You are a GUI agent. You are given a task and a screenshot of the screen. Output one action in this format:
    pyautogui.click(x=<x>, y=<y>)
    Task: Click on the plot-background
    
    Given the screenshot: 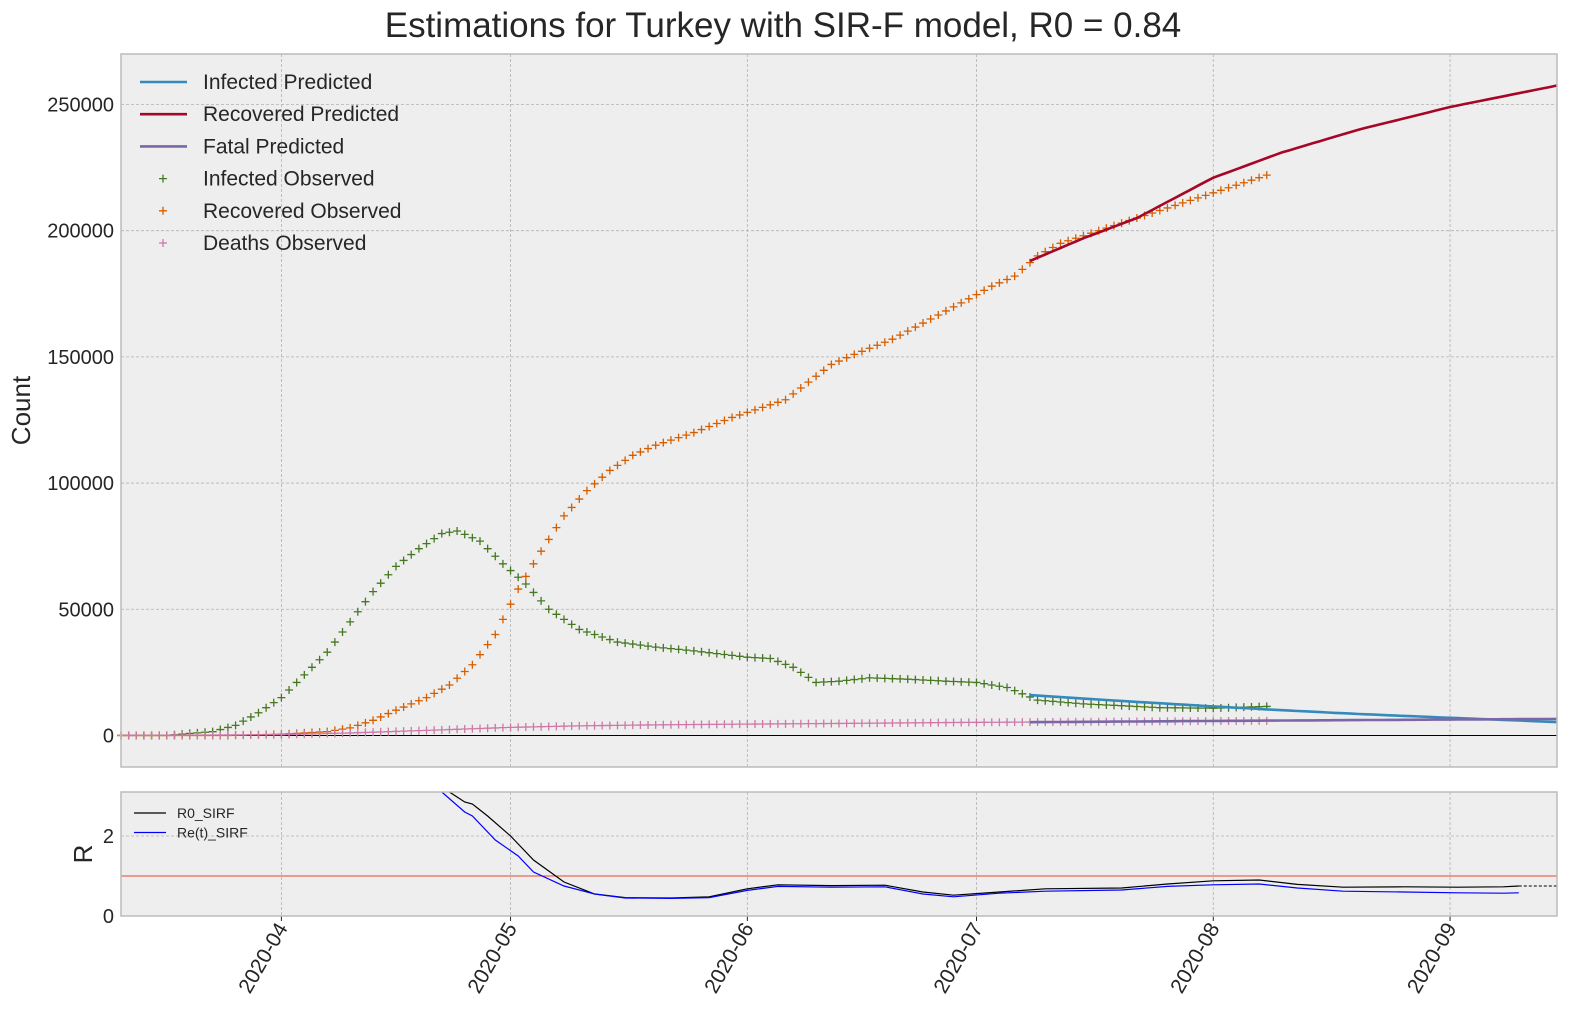 What is the action you would take?
    pyautogui.click(x=839, y=854)
    